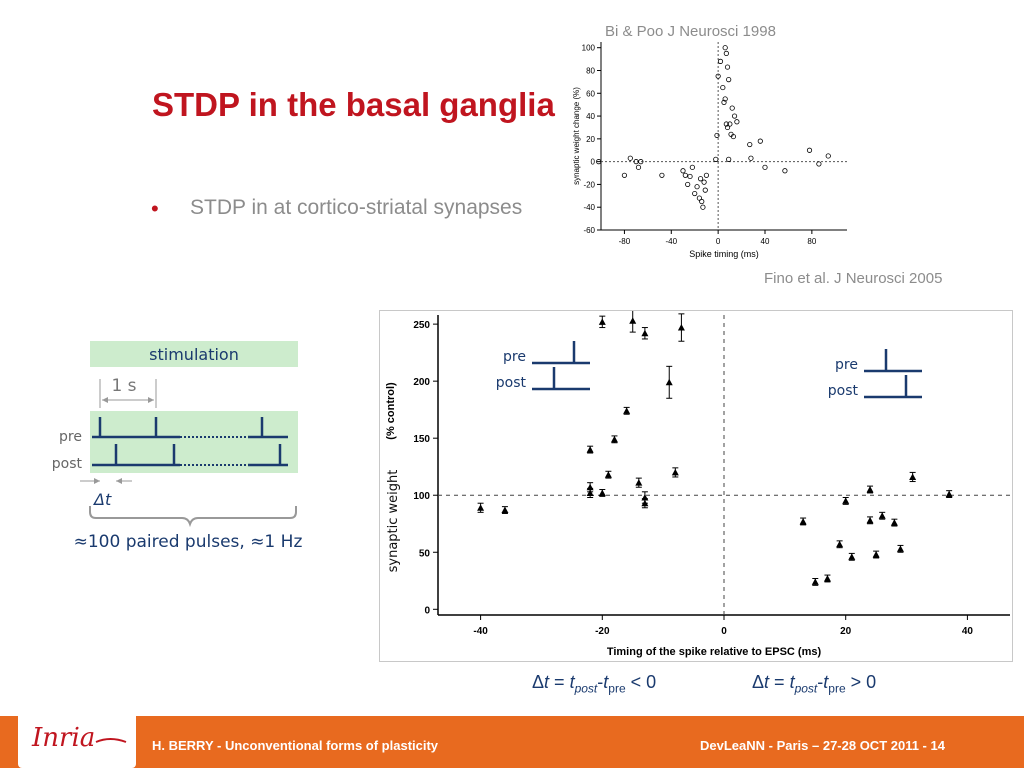  I want to click on pre-train-label: pre, so click(70, 437).